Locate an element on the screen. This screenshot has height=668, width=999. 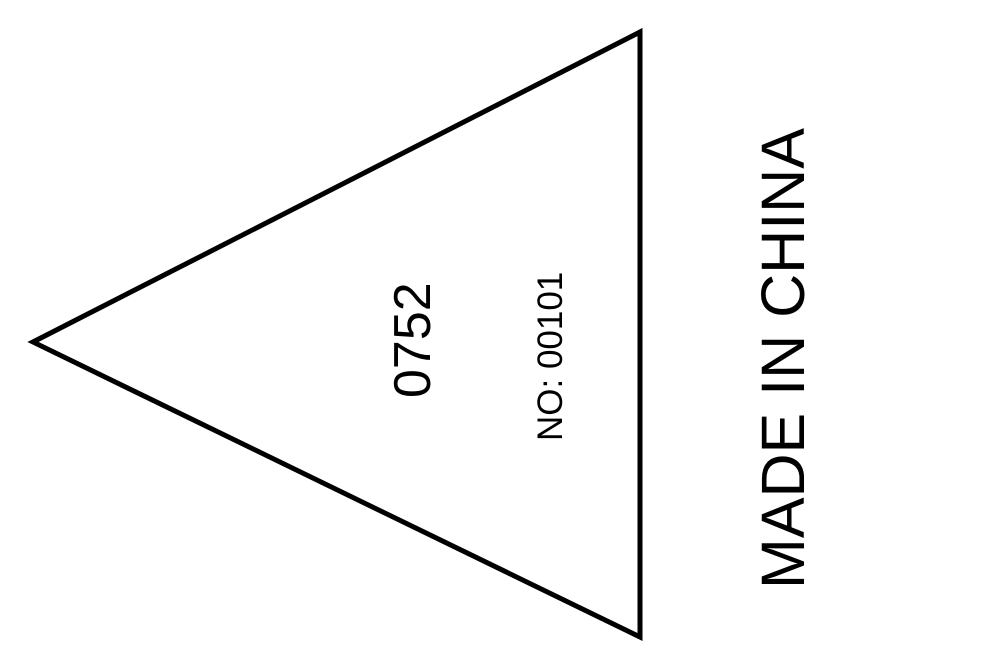
serial-number: NO: 00101 is located at coordinates (550, 356).